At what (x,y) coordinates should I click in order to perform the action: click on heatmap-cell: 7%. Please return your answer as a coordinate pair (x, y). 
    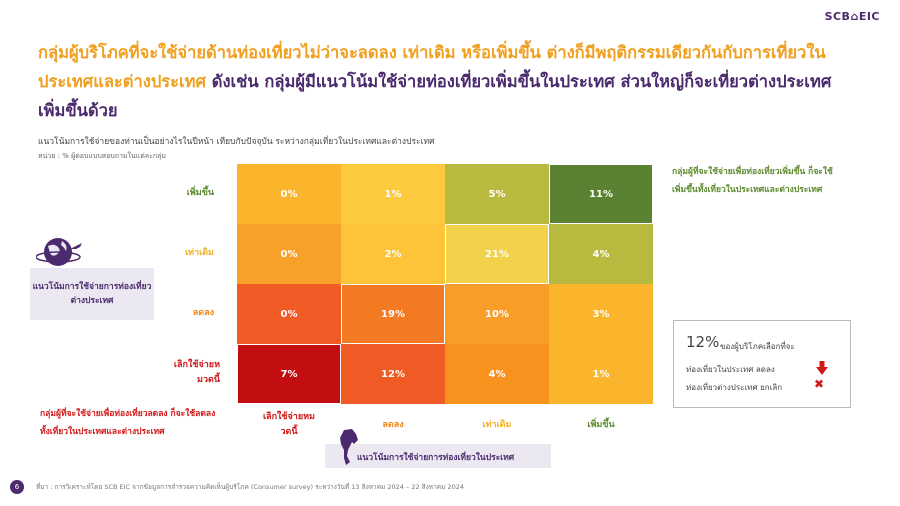
    Looking at the image, I should click on (289, 374).